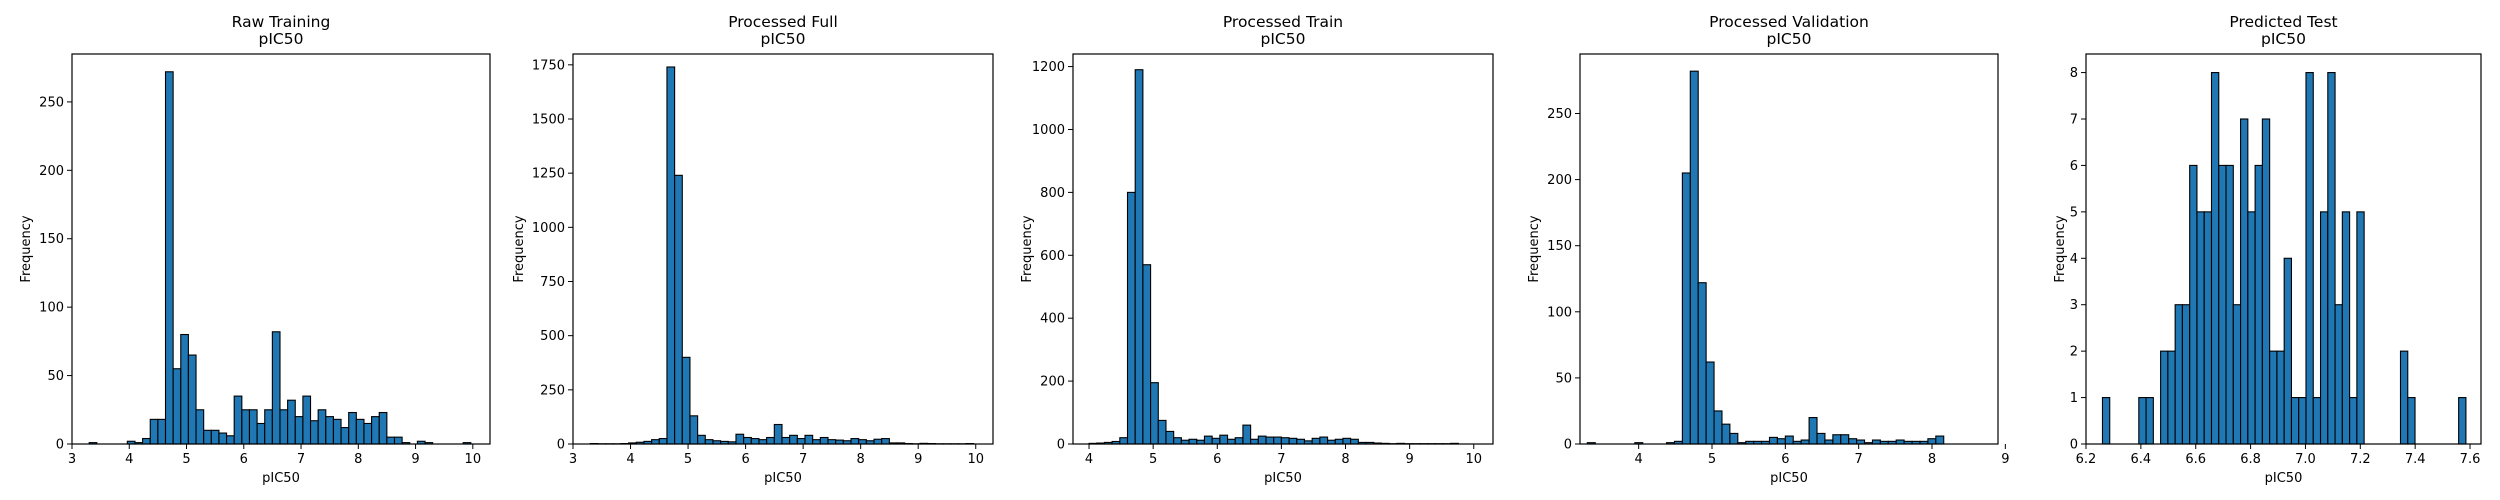  Describe the element at coordinates (2250, 459) in the screenshot. I see `x-tick-label: 6.8` at that location.